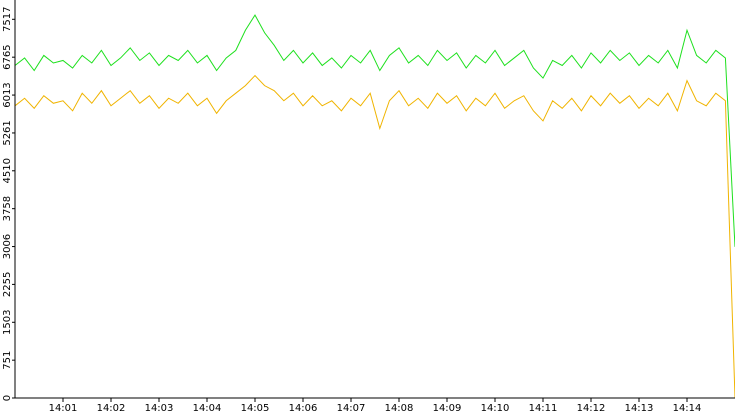  What do you see at coordinates (447, 408) in the screenshot?
I see `x-tick-label: 14:09` at bounding box center [447, 408].